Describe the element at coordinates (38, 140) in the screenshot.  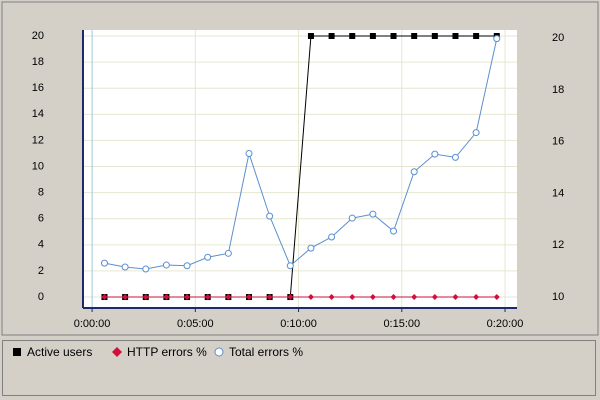
I see `y-tick-label: 12` at that location.